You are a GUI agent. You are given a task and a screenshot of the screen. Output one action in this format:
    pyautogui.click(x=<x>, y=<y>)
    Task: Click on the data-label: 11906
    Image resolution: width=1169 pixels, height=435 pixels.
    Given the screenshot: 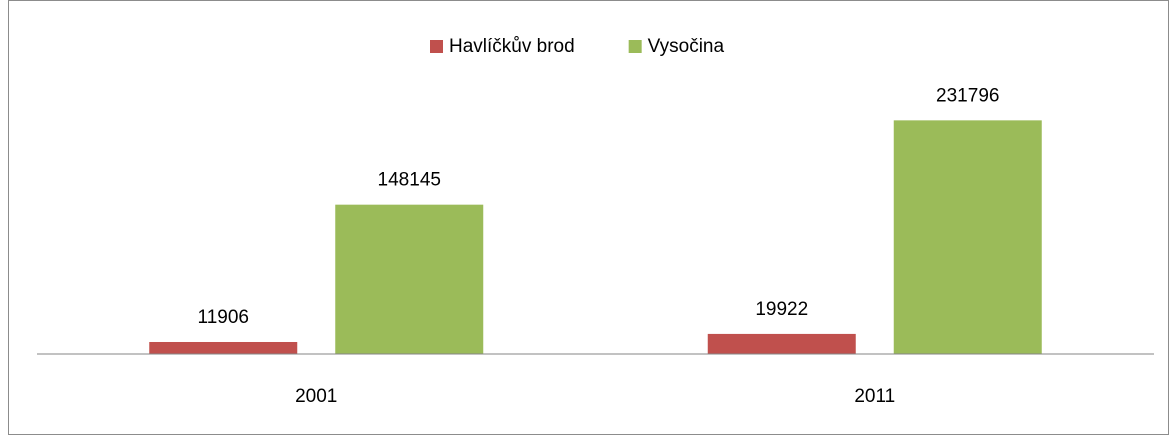 What is the action you would take?
    pyautogui.click(x=223, y=317)
    